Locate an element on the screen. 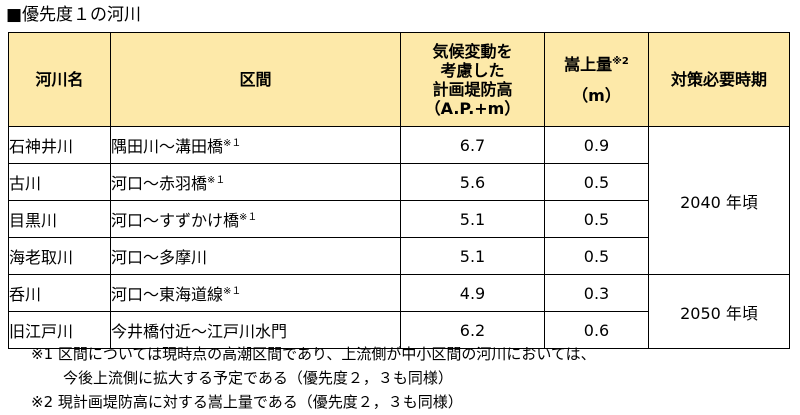 The height and width of the screenshot is (415, 800). header-section: 区間 is located at coordinates (255, 79).